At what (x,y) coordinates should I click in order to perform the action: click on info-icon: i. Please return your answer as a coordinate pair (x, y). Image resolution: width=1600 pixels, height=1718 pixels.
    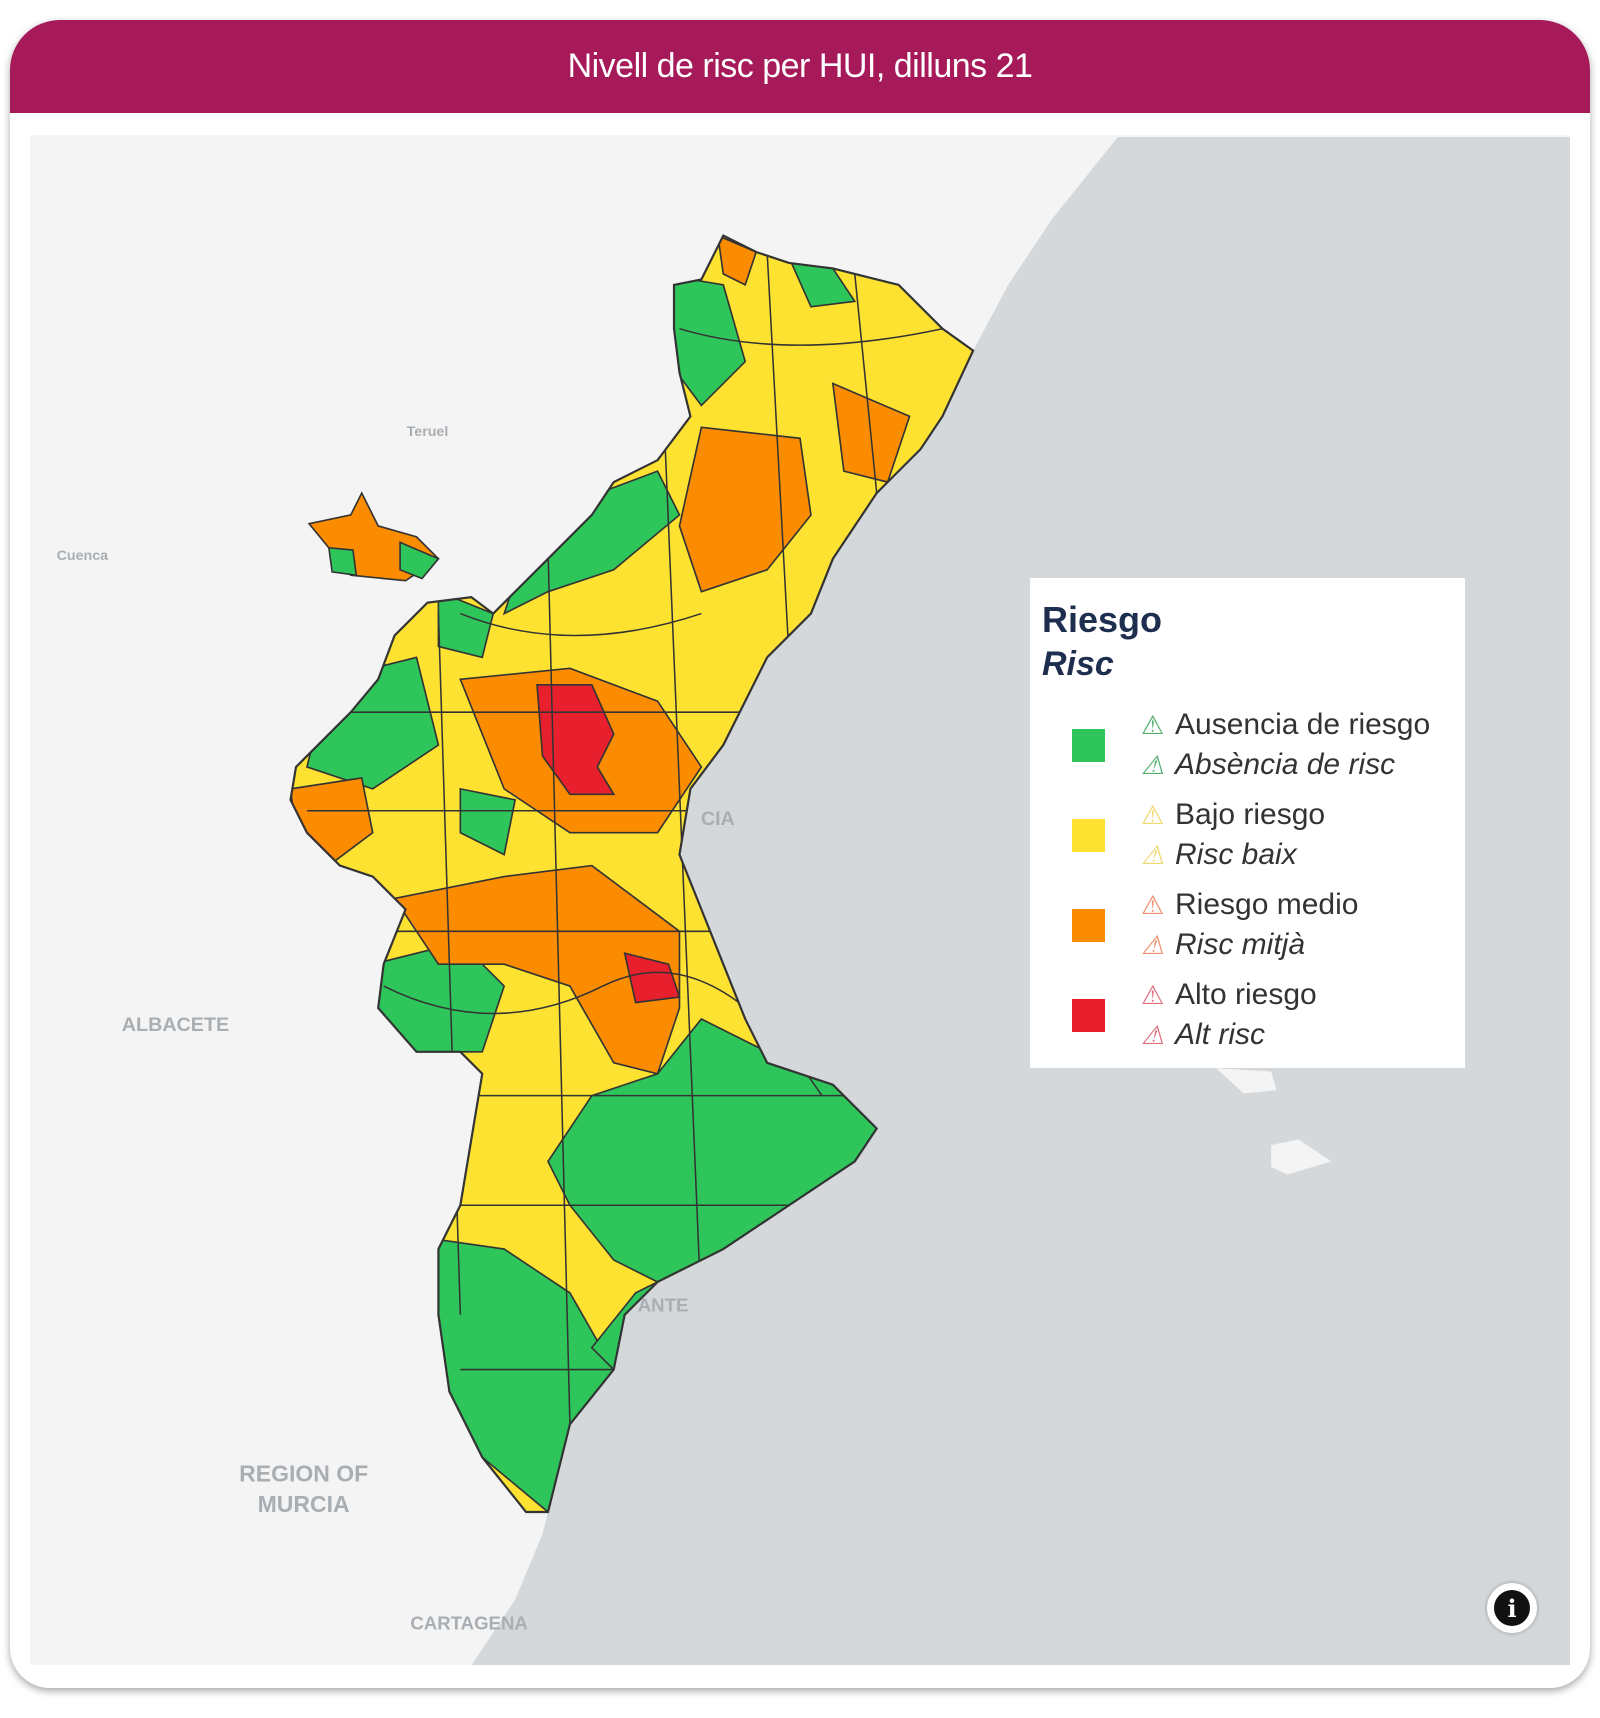
    Looking at the image, I should click on (1512, 1608).